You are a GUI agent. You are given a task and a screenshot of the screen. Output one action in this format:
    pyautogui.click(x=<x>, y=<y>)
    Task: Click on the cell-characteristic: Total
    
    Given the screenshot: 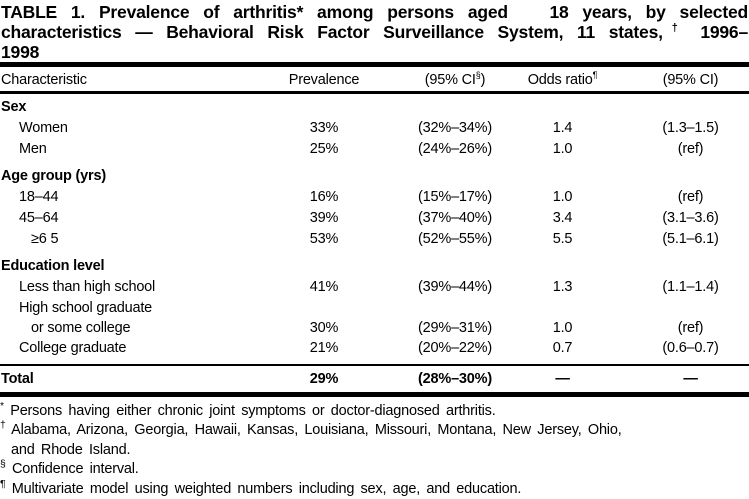 What is the action you would take?
    pyautogui.click(x=17, y=379)
    